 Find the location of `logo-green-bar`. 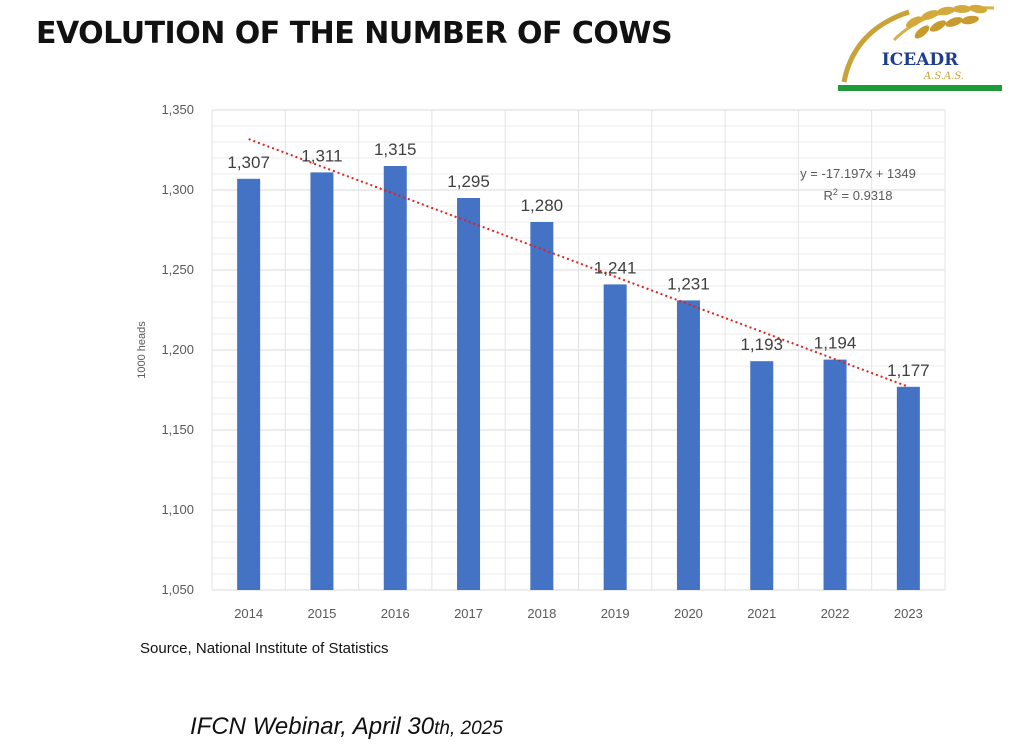

logo-green-bar is located at coordinates (920, 88).